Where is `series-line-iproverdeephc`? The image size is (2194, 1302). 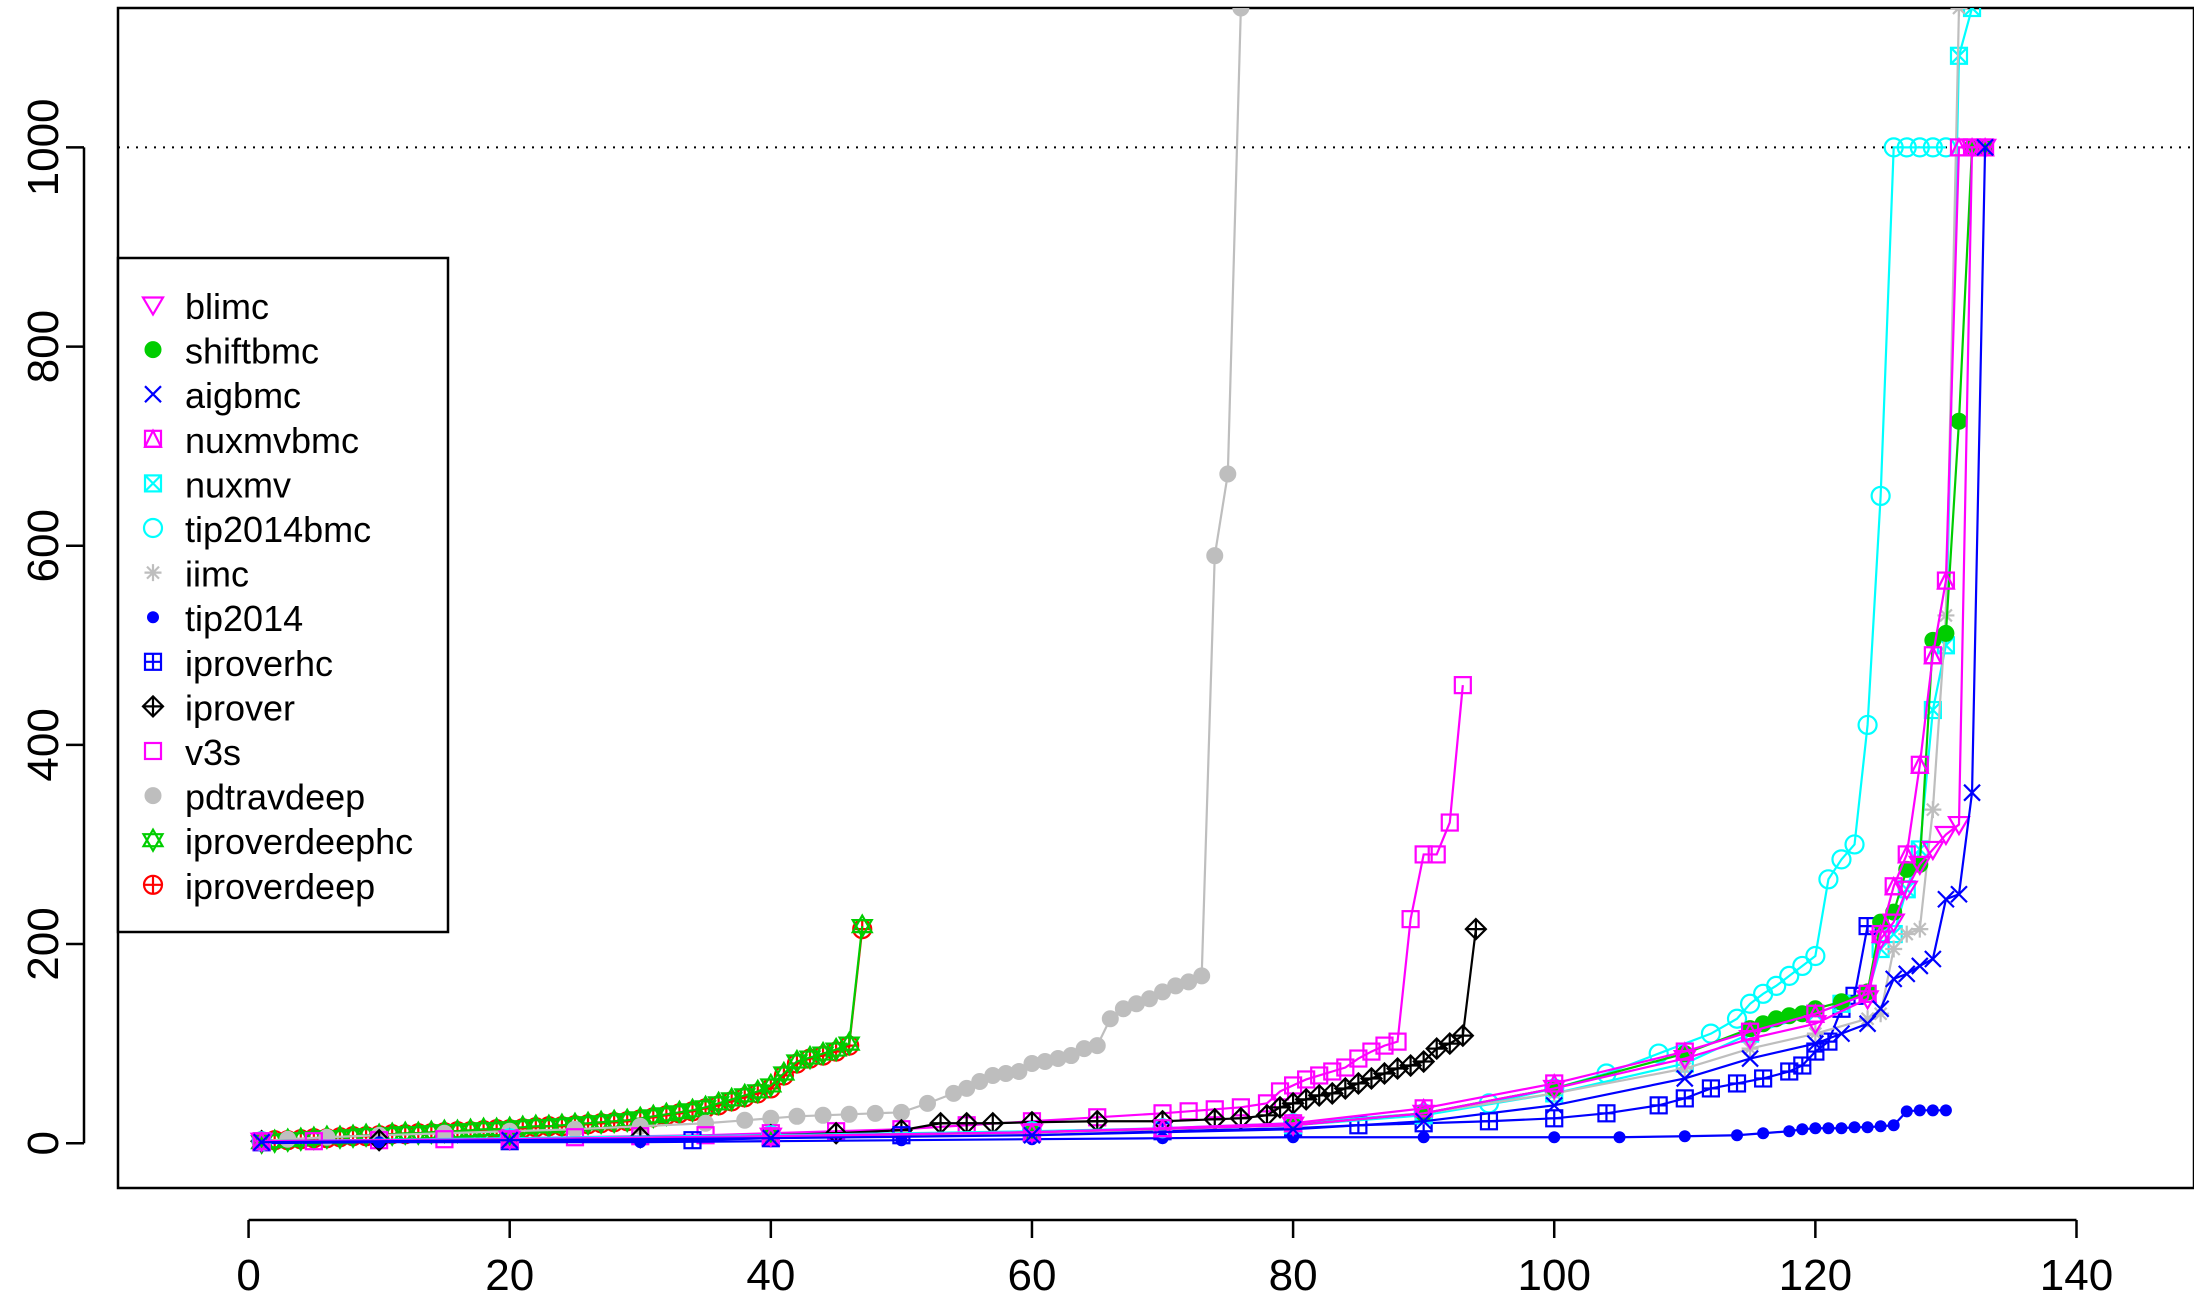
series-line-iproverdeephc is located at coordinates (562, 1034).